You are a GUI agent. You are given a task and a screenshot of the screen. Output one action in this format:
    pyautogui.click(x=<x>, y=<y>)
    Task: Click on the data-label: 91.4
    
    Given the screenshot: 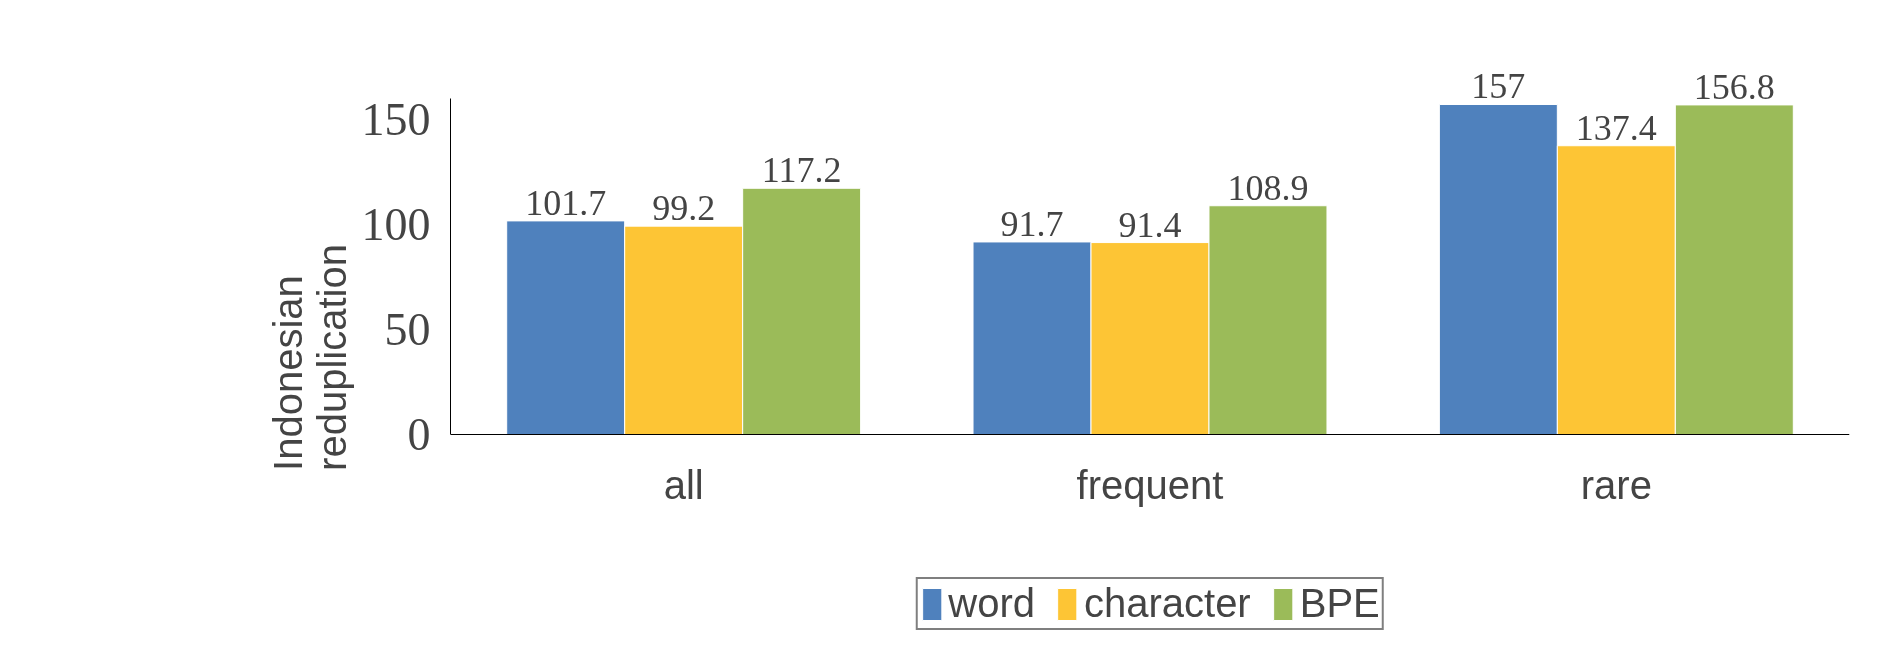 What is the action you would take?
    pyautogui.click(x=1150, y=224)
    